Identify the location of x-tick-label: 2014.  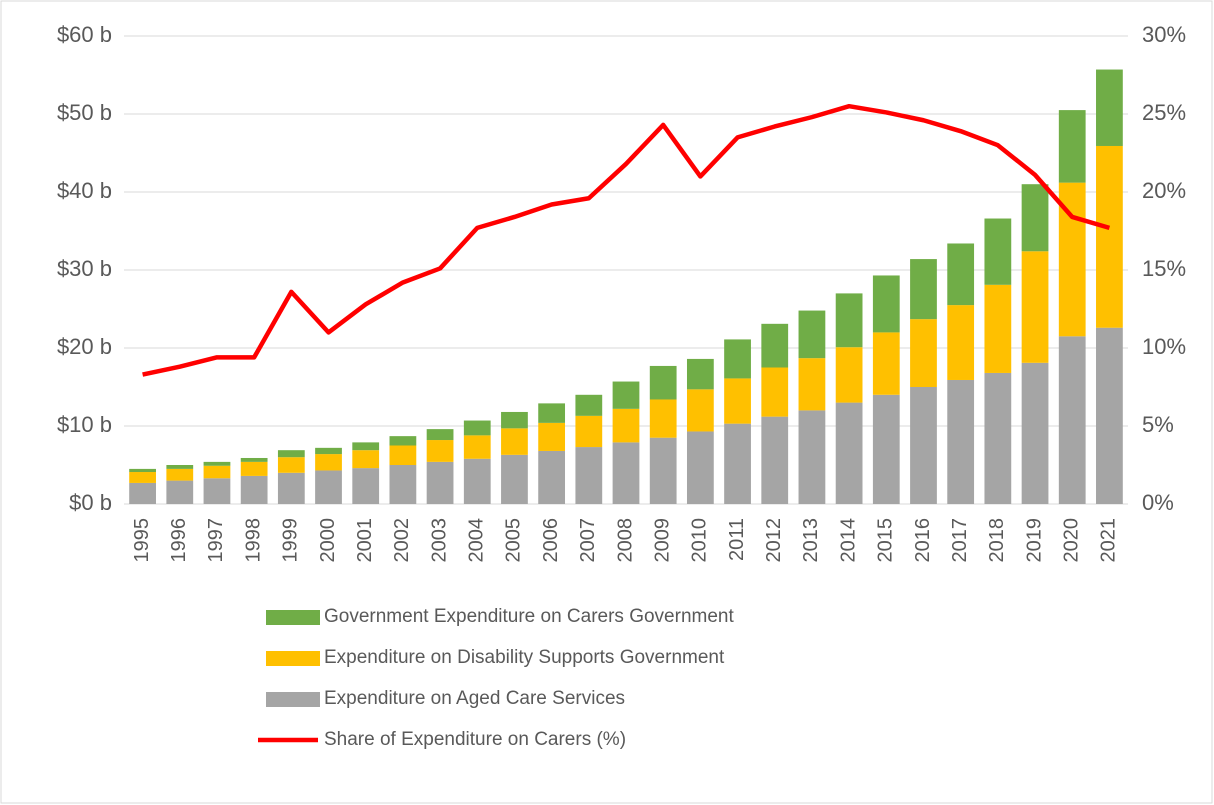
(848, 540).